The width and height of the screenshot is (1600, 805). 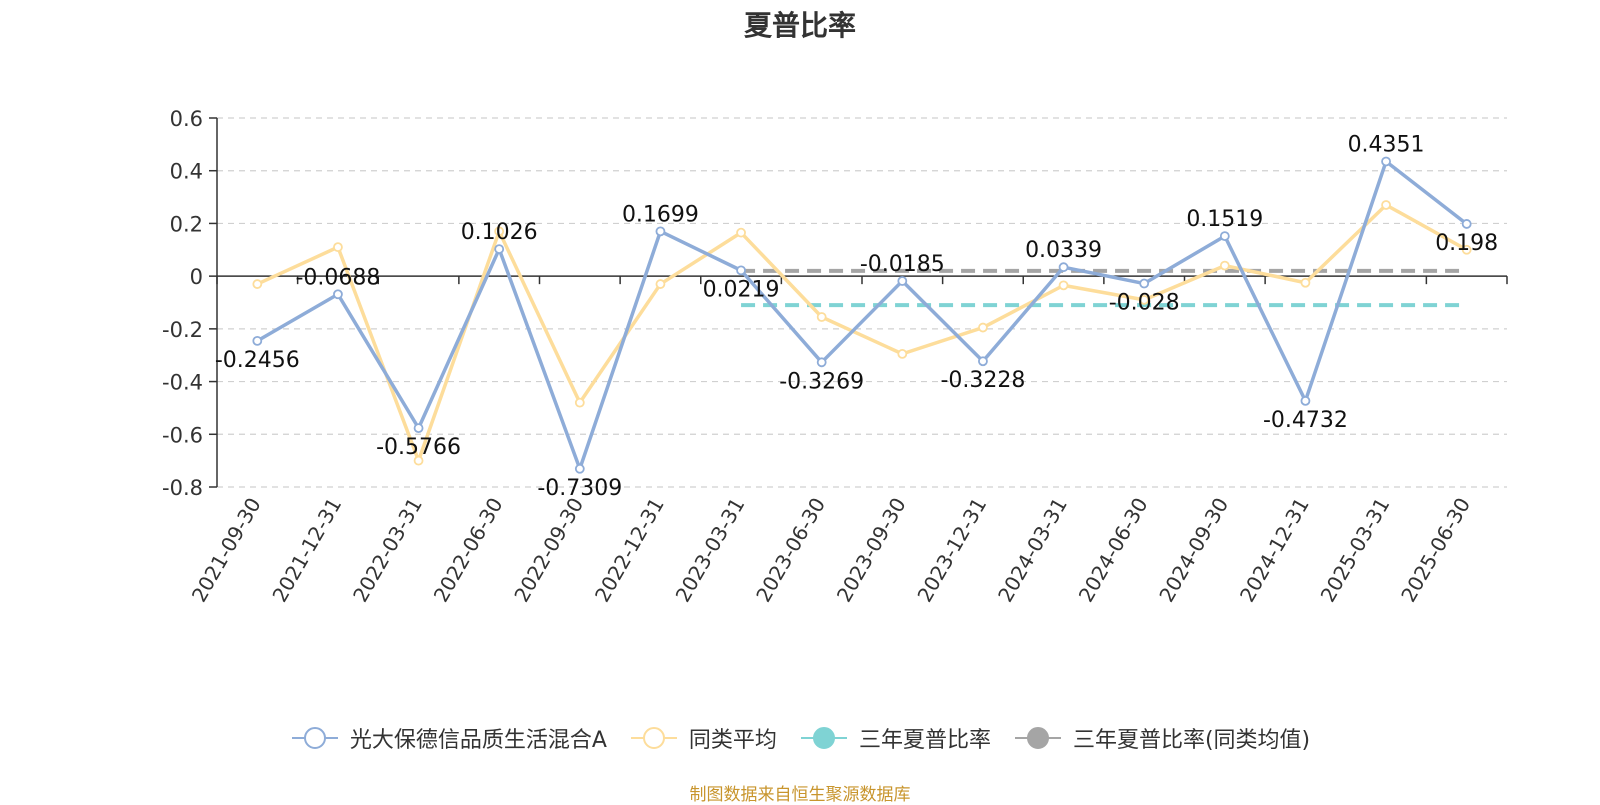 What do you see at coordinates (257, 360) in the screenshot?
I see `data-label: -0.2456` at bounding box center [257, 360].